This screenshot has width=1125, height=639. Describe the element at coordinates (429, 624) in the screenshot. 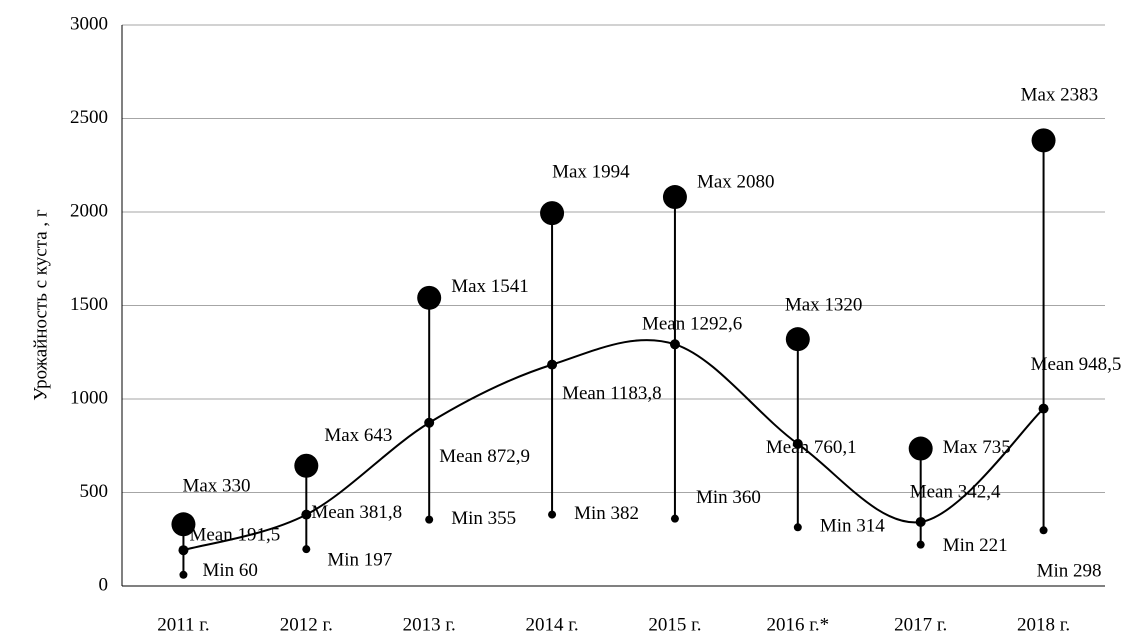

I see `x-tick-label: 2013 г.` at that location.